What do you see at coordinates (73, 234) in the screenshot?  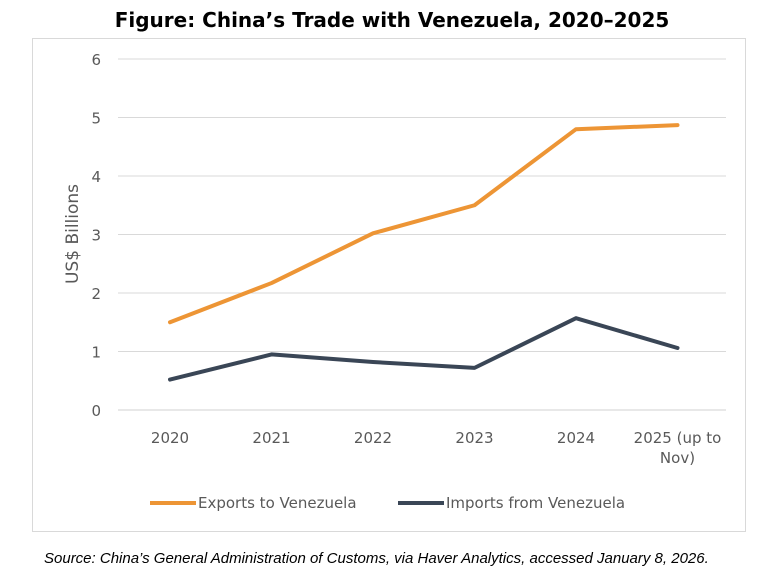 I see `y-axis-label: US$ Billions` at bounding box center [73, 234].